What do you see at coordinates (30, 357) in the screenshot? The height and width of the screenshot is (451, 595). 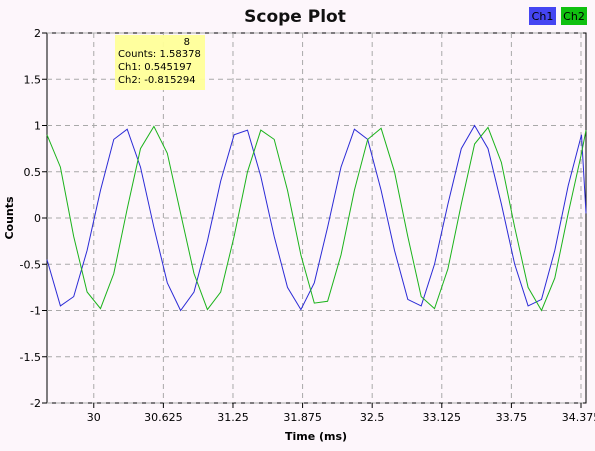 I see `y-tick-label: -1.5` at bounding box center [30, 357].